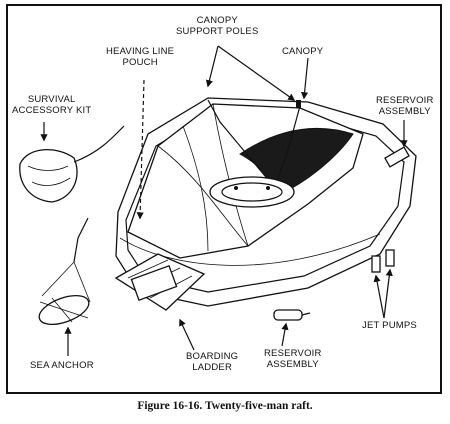  What do you see at coordinates (212, 362) in the screenshot?
I see `label-boarding-ladder: BOARDING LADDER` at bounding box center [212, 362].